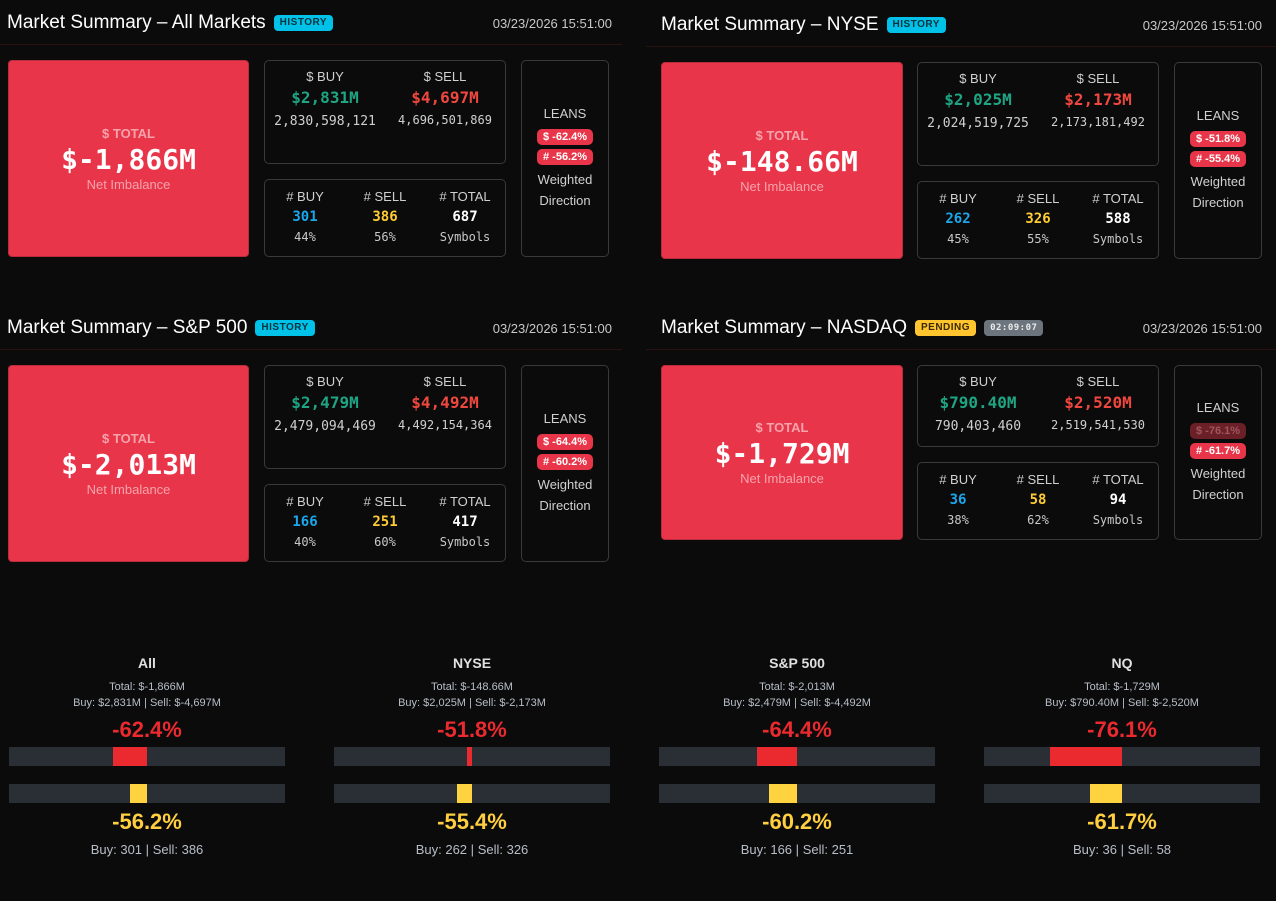 The height and width of the screenshot is (901, 1276). Describe the element at coordinates (797, 703) in the screenshot. I see `gauge-buy-sell-line: Buy: $2,479M | Sell: $-4,492M` at that location.